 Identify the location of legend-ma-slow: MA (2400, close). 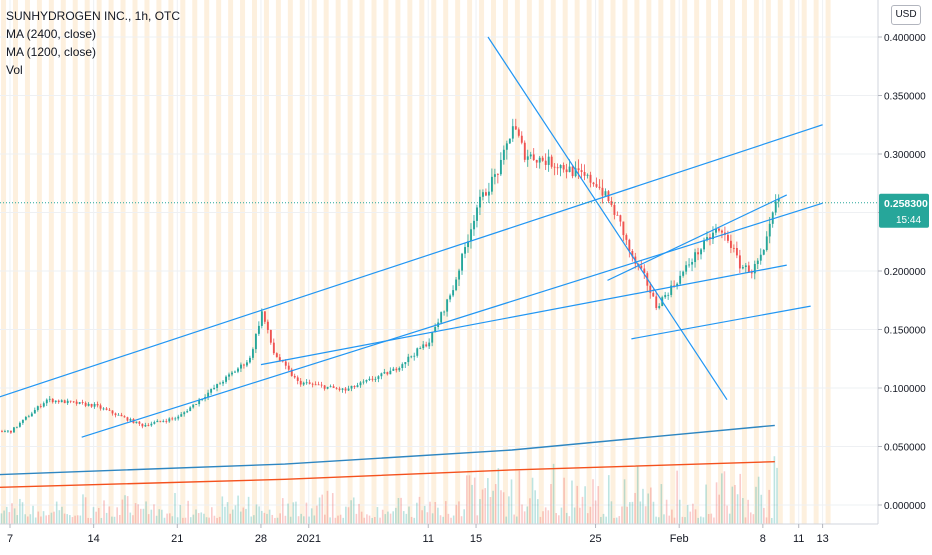
(51, 34).